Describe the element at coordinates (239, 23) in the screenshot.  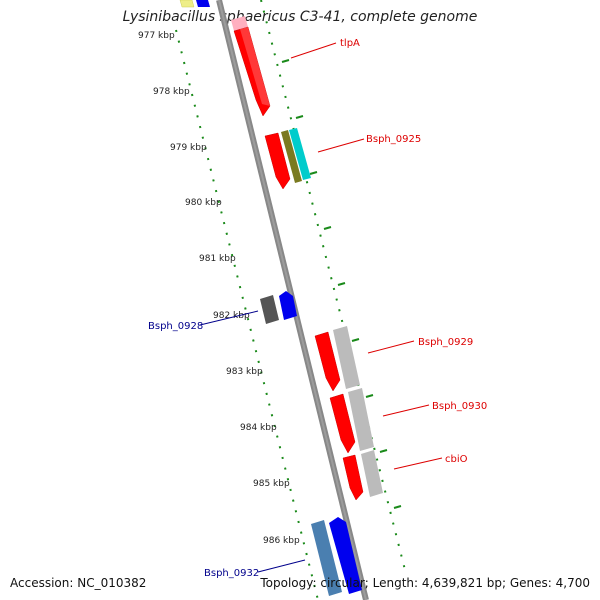
I see `gene-tlpA-cap` at that location.